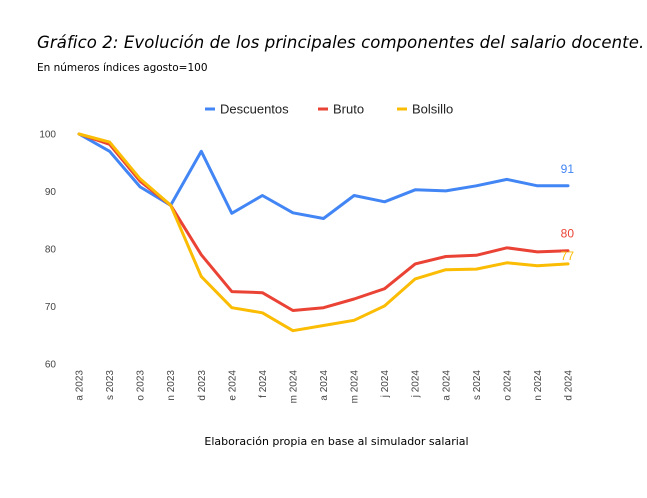  I want to click on x-tick-label: d 2023, so click(202, 385).